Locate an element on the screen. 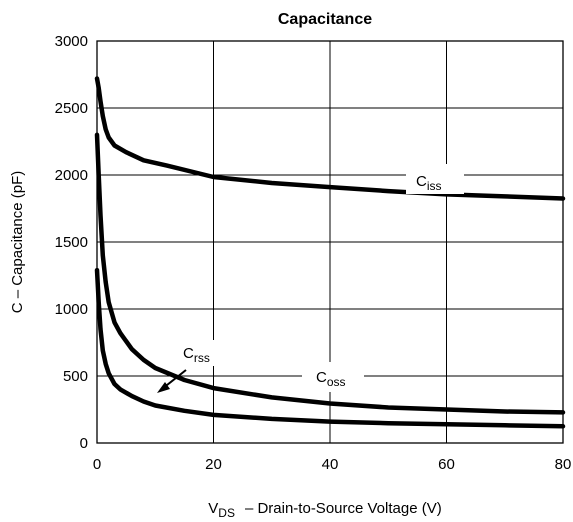 The image size is (573, 522). x-tick-label: 80 is located at coordinates (563, 464).